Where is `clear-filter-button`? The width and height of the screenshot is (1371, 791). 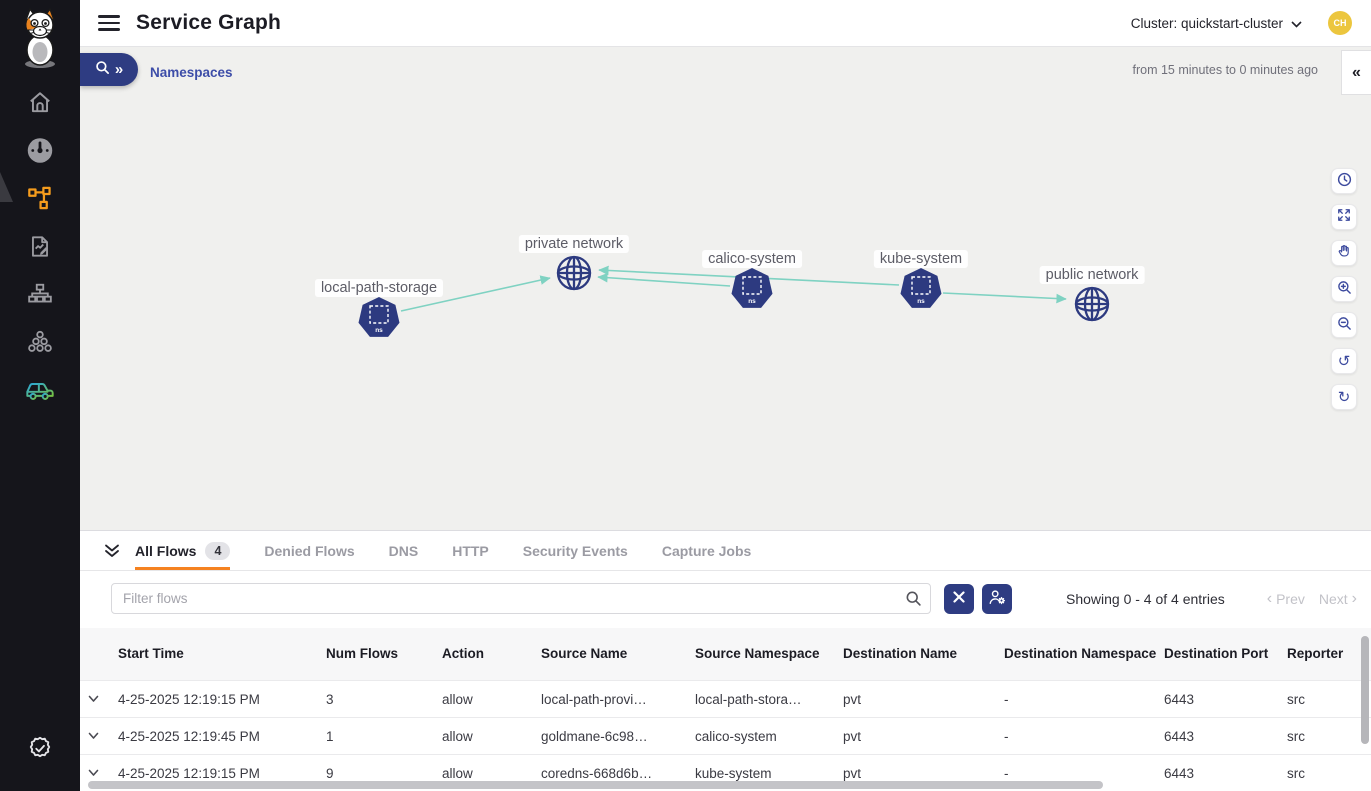 clear-filter-button is located at coordinates (959, 598).